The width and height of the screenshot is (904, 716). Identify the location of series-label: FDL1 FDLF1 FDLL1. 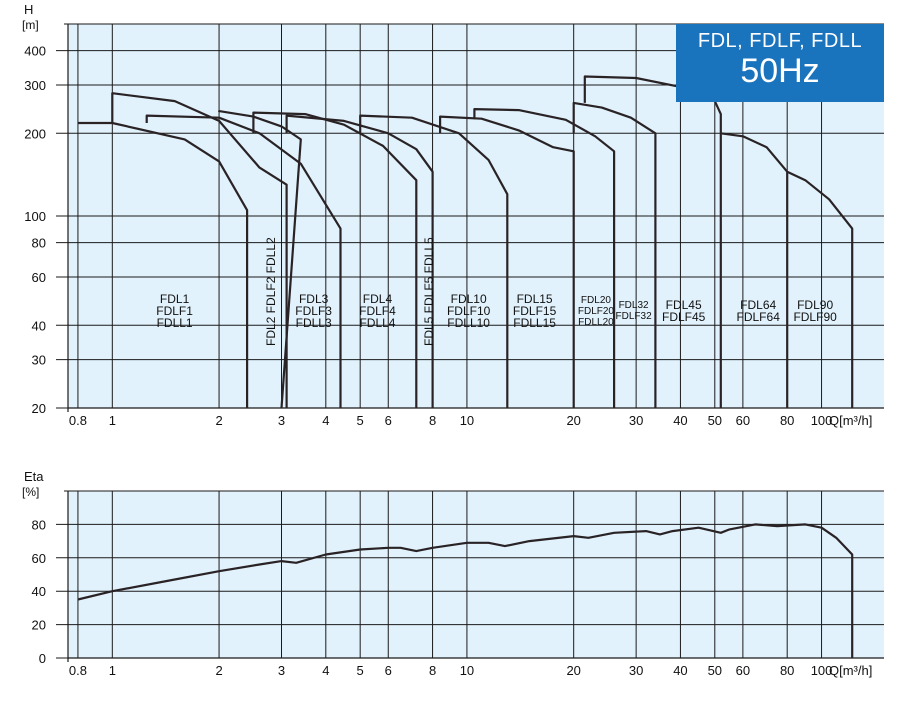
(174, 311).